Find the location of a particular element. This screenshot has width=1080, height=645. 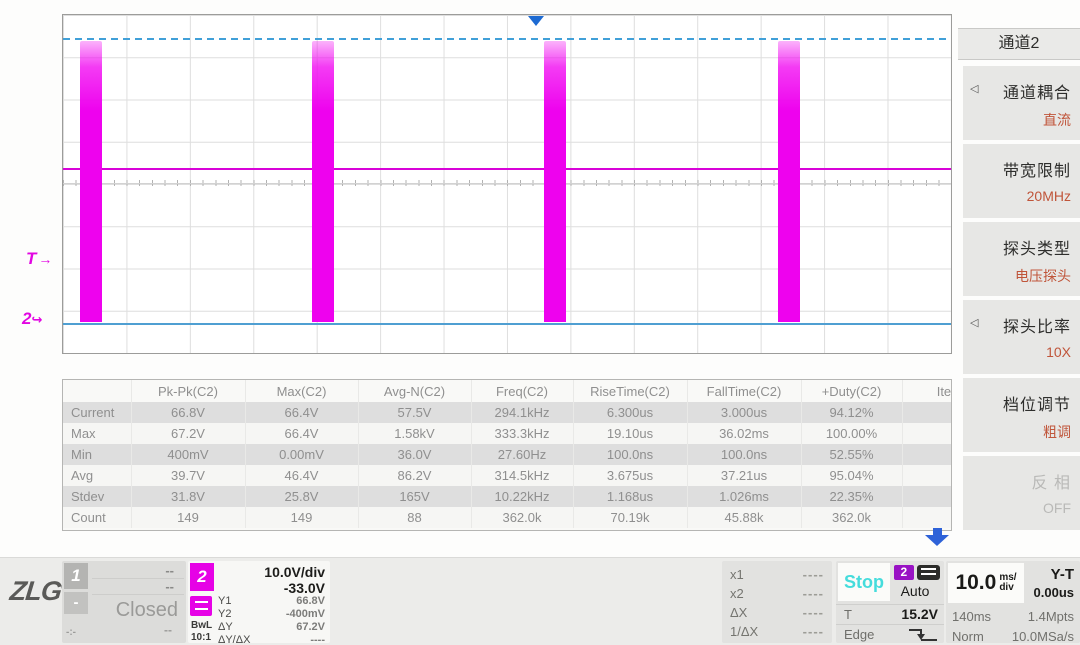

menu-item-1: ◁ 通道耦合 直流 is located at coordinates (1021, 103).